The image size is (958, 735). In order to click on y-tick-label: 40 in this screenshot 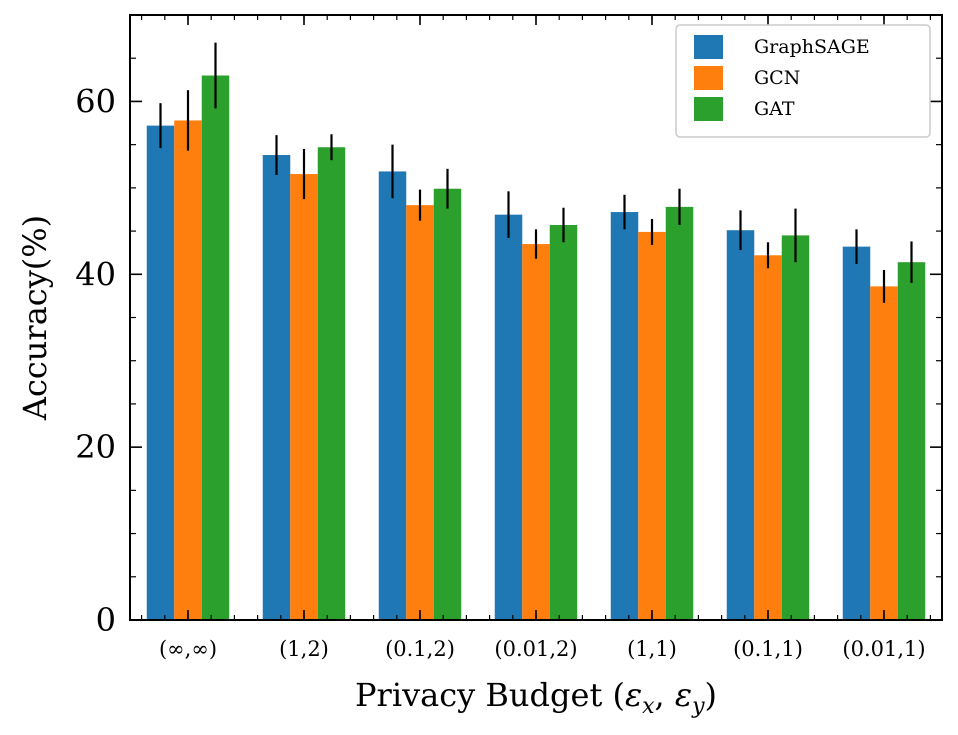, I will do `click(95, 274)`.